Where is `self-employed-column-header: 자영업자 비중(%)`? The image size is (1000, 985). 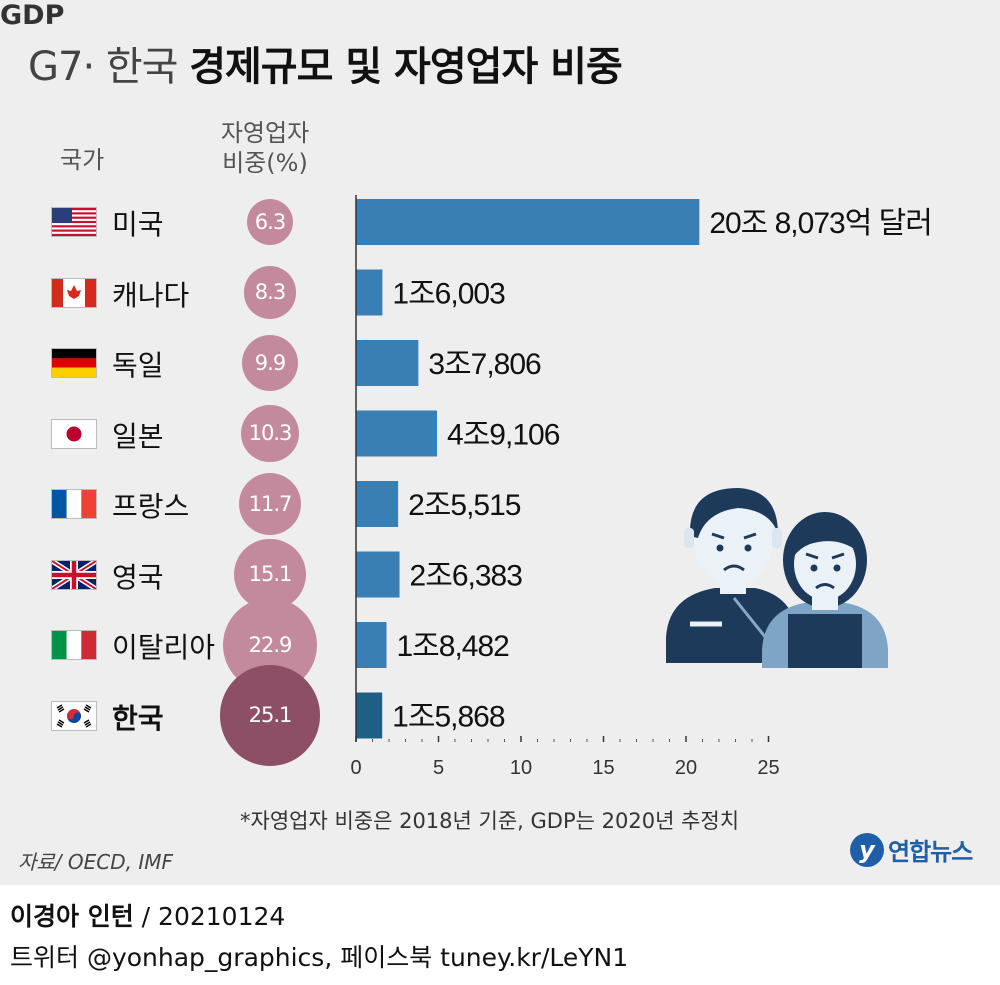
self-employed-column-header: 자영업자 비중(%) is located at coordinates (265, 148).